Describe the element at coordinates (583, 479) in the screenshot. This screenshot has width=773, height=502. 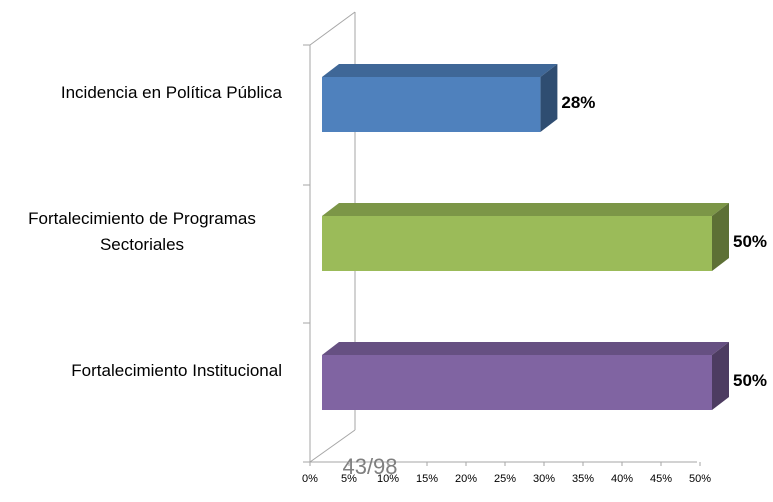
I see `x-tick-label: 35%` at that location.